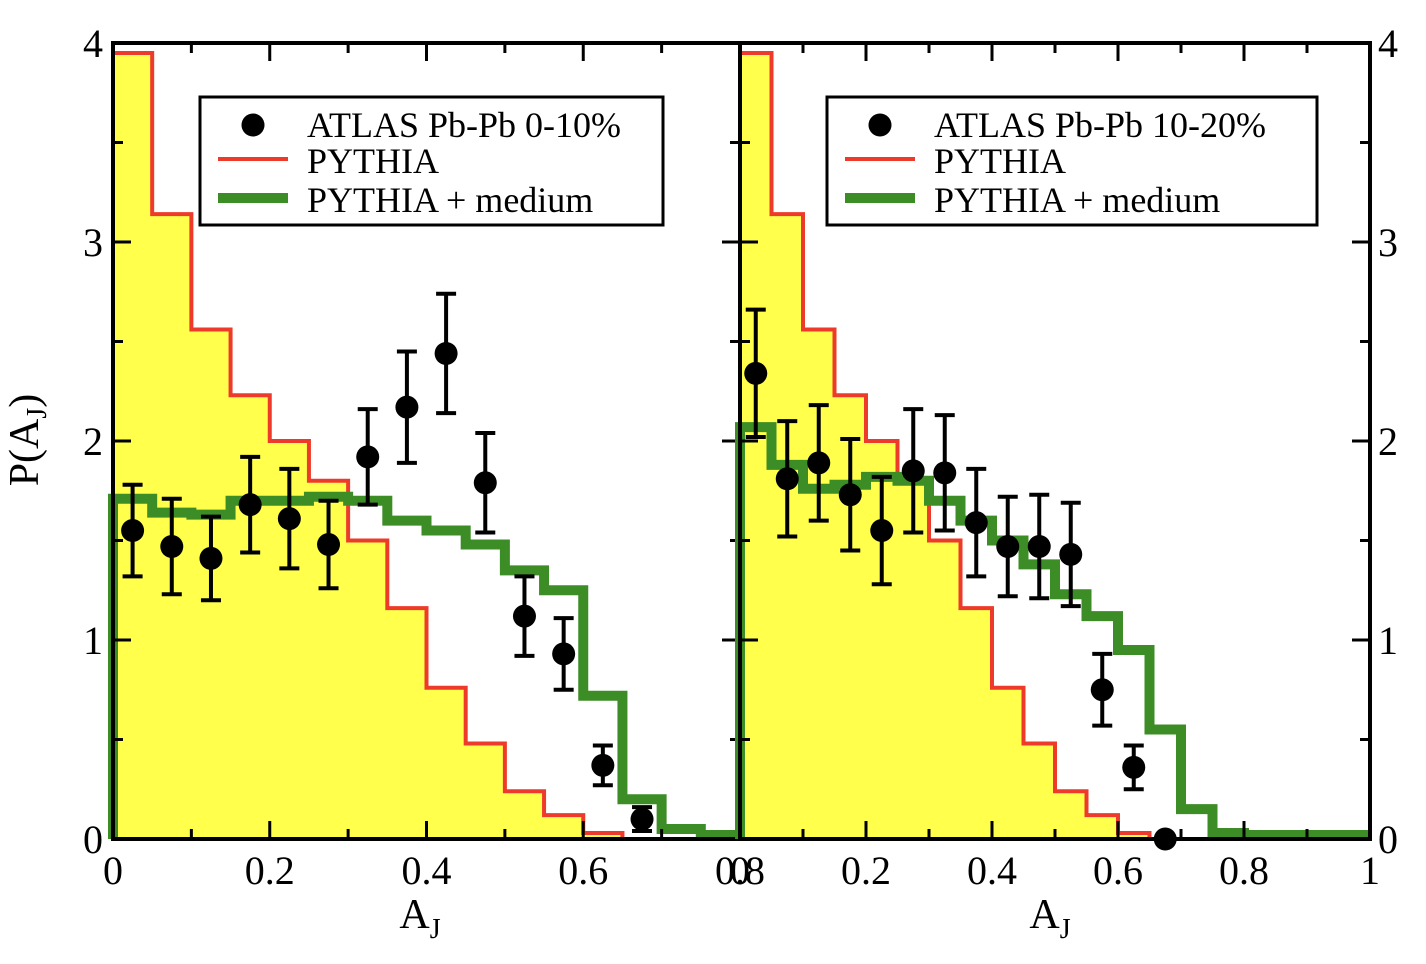 Image resolution: width=1426 pixels, height=964 pixels. What do you see at coordinates (1049, 918) in the screenshot?
I see `x-axis-label-right: AJ` at bounding box center [1049, 918].